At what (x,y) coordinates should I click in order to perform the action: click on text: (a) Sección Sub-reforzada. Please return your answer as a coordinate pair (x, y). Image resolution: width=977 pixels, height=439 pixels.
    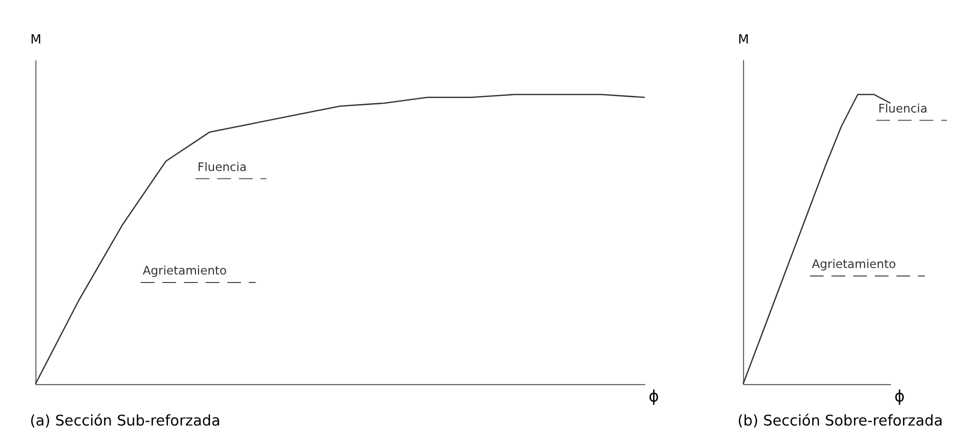
    Looking at the image, I should click on (125, 421).